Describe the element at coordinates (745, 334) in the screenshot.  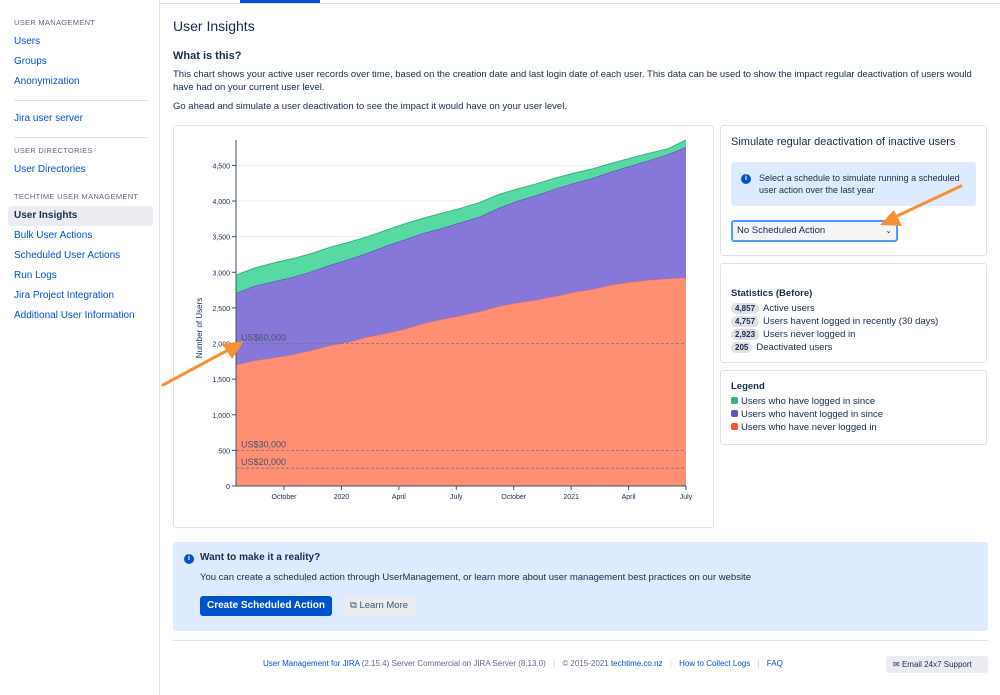
I see `stat-count-badge: 2,923` at that location.